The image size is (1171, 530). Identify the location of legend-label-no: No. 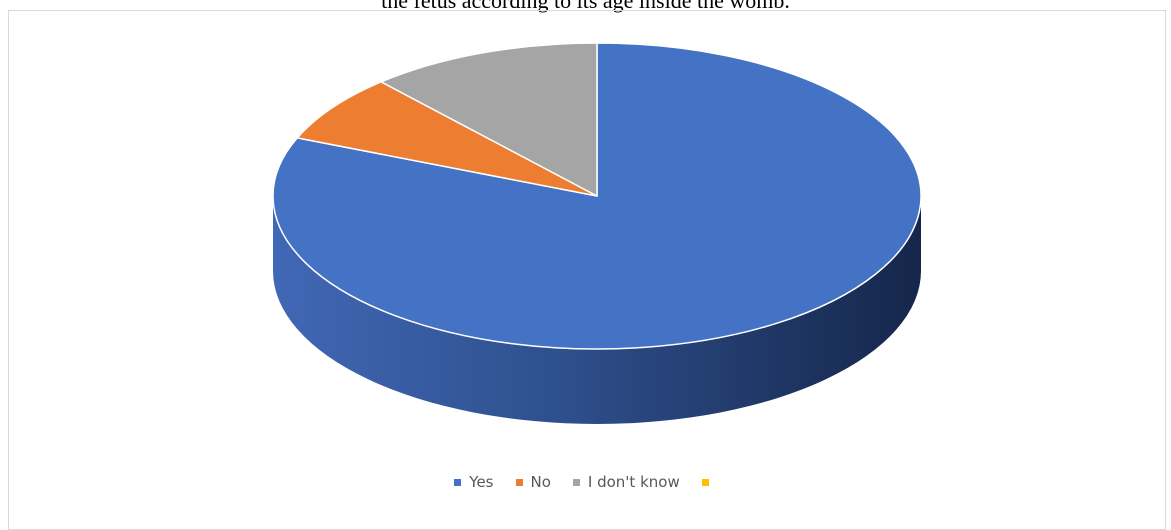
(540, 482).